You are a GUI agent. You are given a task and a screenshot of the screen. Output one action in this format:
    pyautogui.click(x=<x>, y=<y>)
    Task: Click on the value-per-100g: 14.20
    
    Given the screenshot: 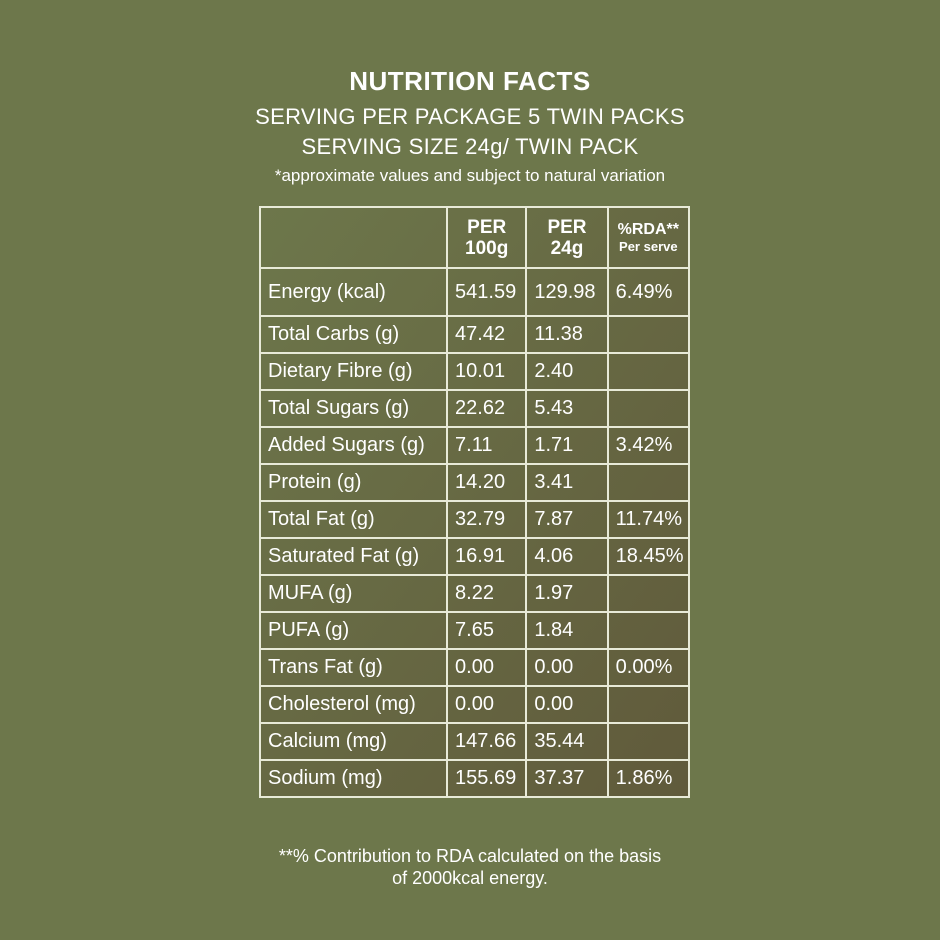 What is the action you would take?
    pyautogui.click(x=487, y=482)
    